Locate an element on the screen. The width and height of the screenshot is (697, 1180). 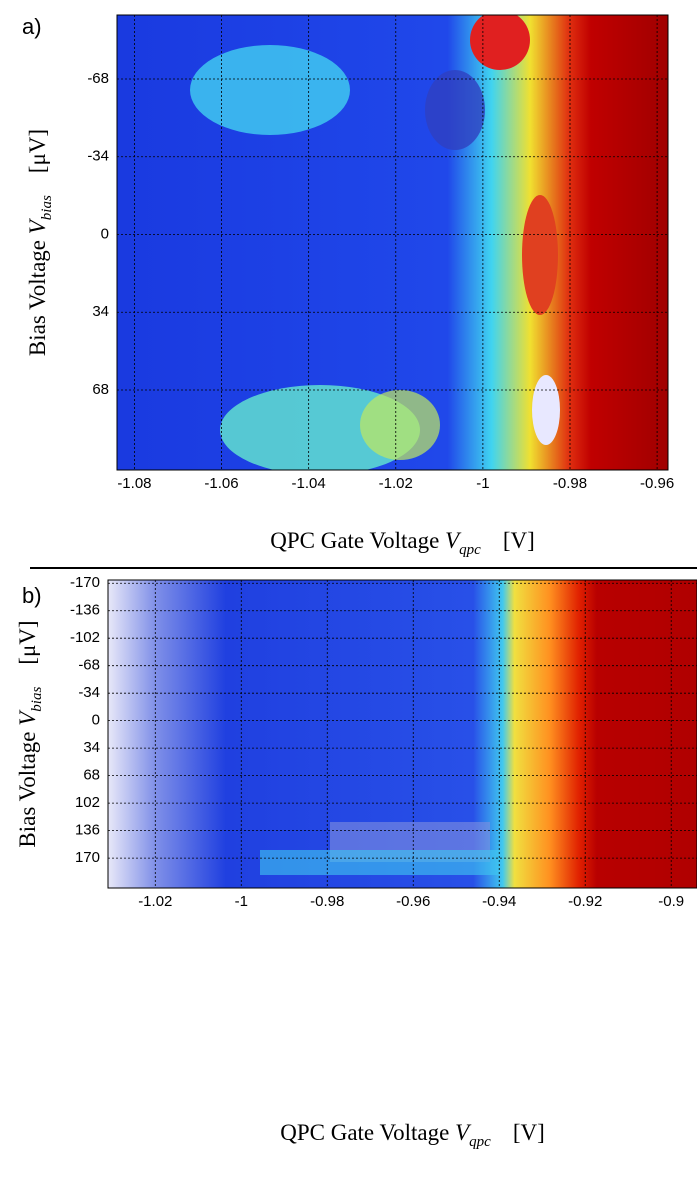
y-tick-label: 170 is located at coordinates (87, 857).